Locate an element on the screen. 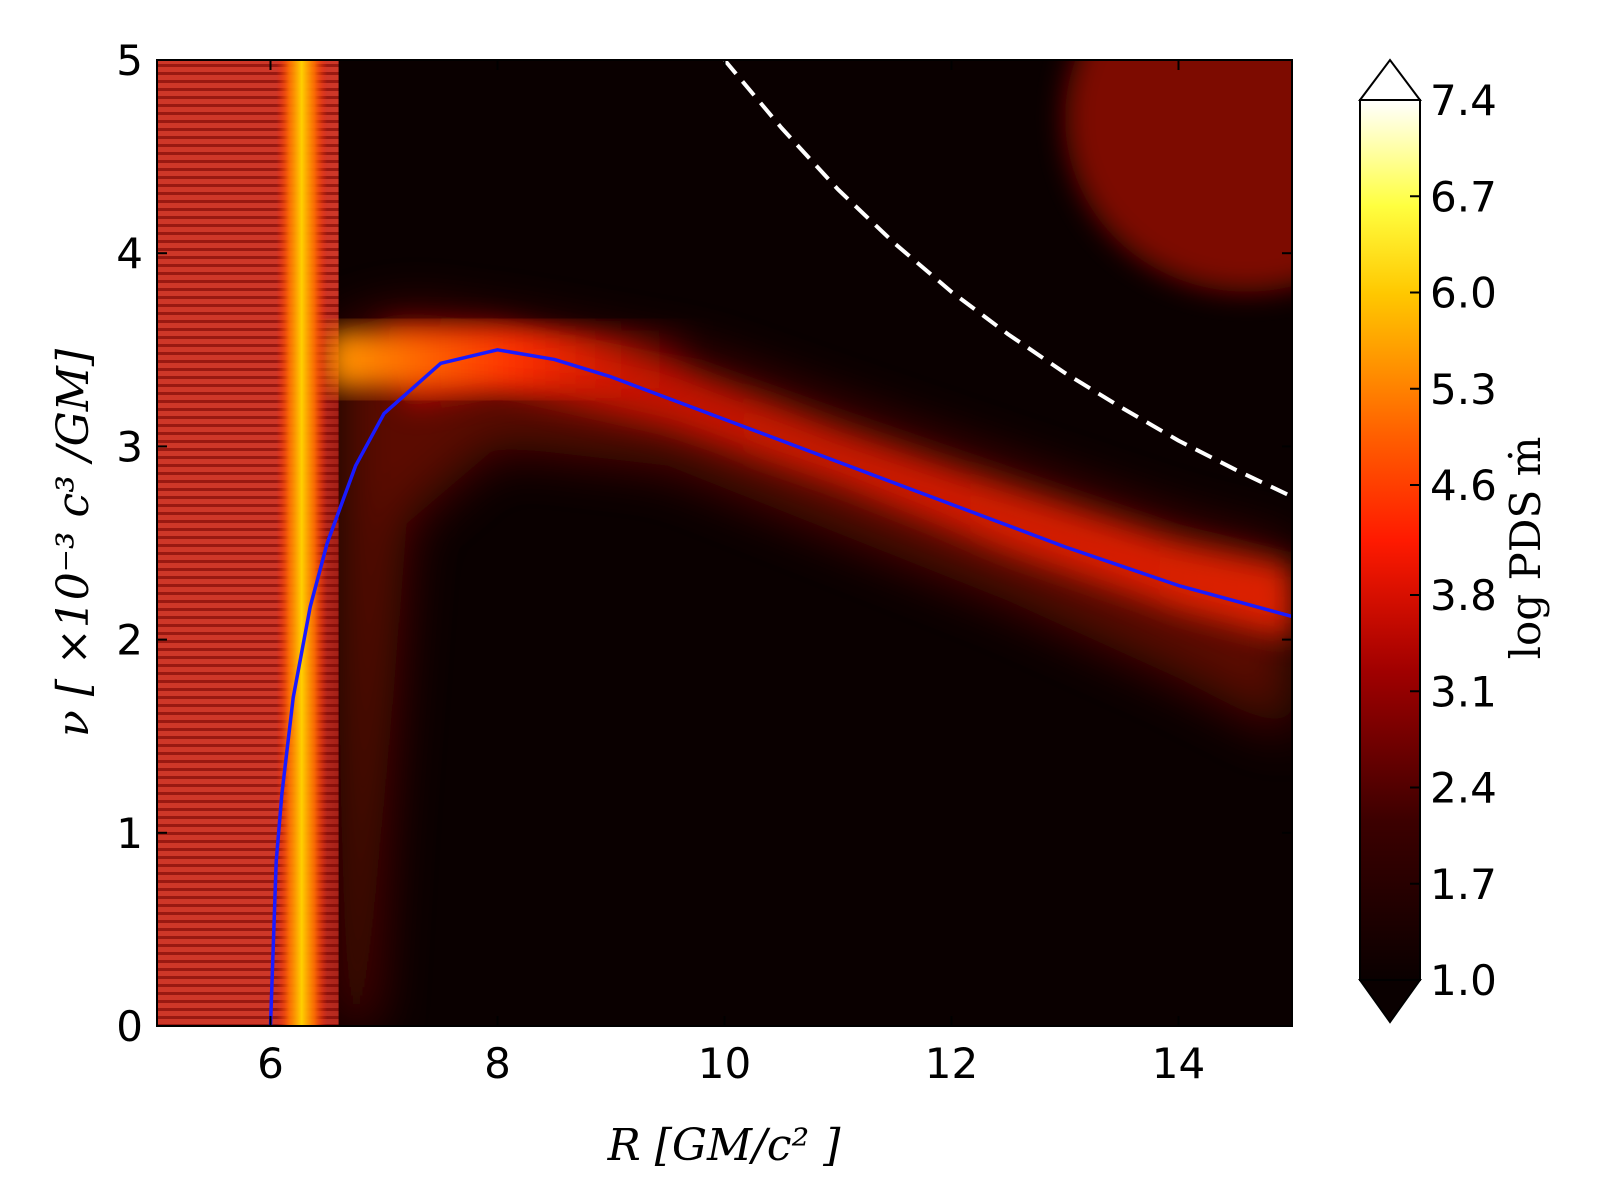 The height and width of the screenshot is (1200, 1600). colorbar-tick-label: 2.4 is located at coordinates (1463, 788).